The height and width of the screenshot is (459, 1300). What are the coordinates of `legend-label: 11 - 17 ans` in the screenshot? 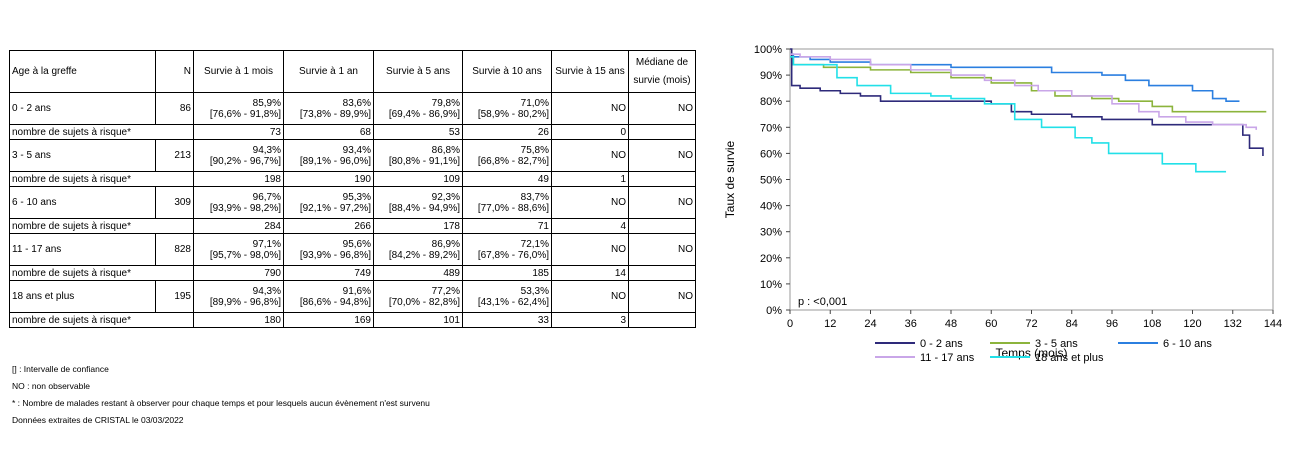 It's located at (947, 358).